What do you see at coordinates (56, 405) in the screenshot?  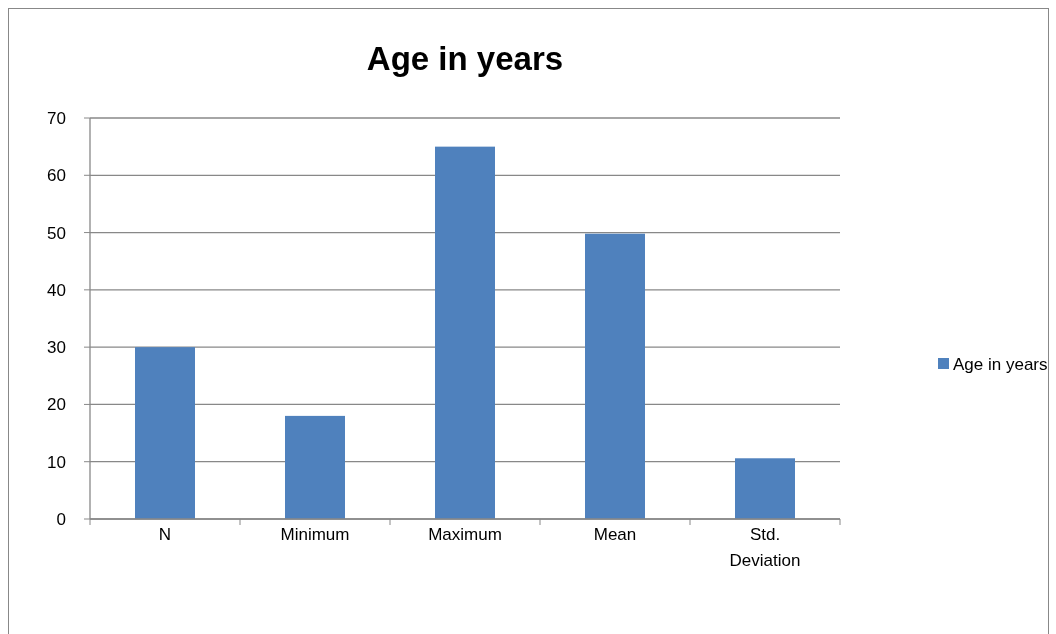 I see `y-tick-label: 20` at bounding box center [56, 405].